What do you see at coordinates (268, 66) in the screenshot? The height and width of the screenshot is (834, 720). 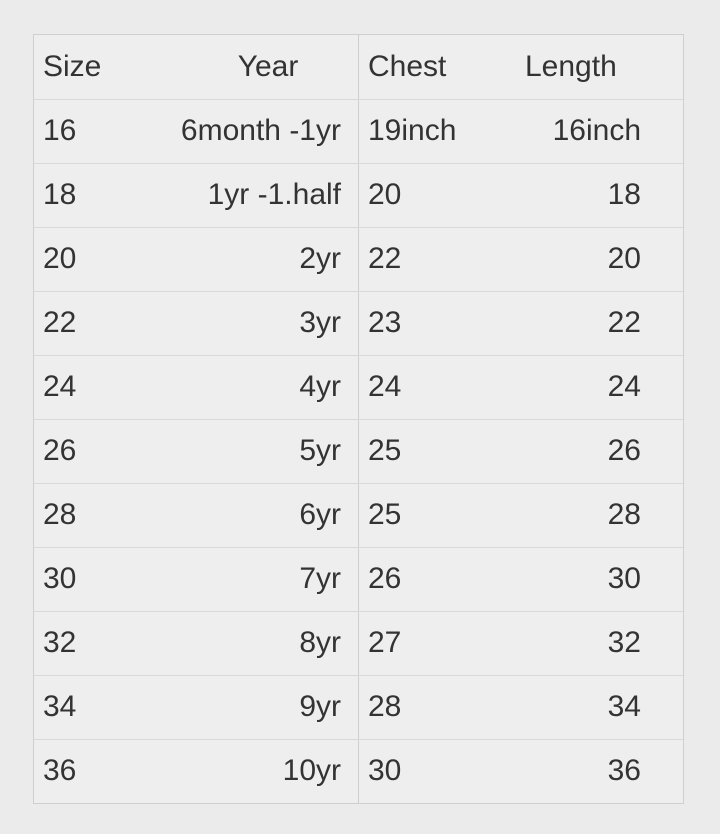 I see `header-cell: Year` at bounding box center [268, 66].